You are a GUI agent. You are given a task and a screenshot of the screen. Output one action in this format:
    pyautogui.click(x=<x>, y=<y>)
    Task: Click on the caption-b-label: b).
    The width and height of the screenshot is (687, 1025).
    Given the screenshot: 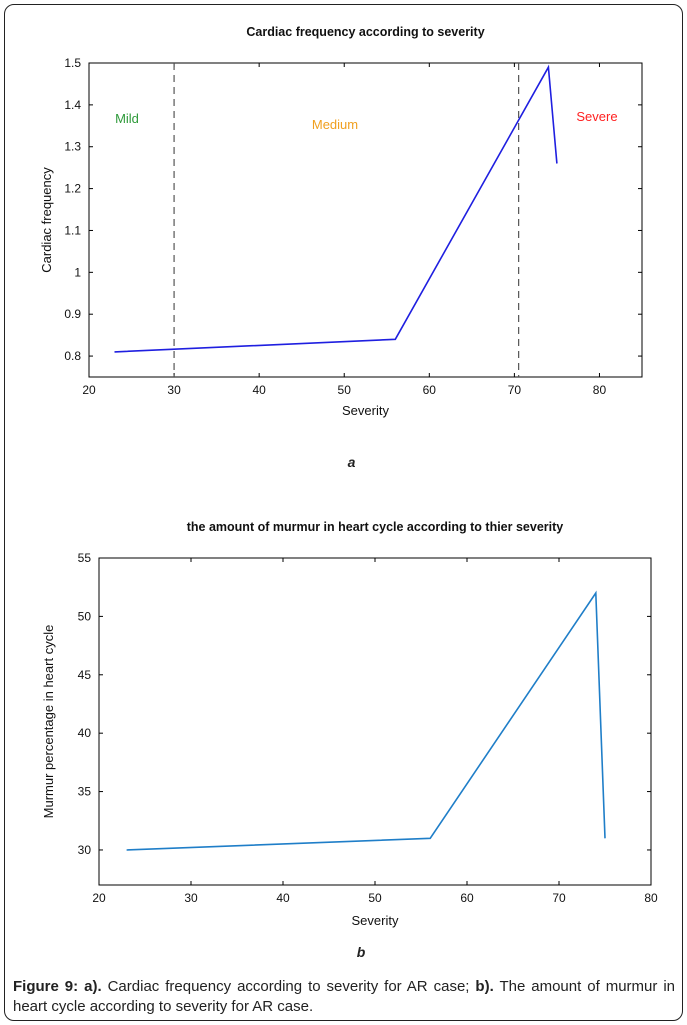 What is the action you would take?
    pyautogui.click(x=484, y=986)
    